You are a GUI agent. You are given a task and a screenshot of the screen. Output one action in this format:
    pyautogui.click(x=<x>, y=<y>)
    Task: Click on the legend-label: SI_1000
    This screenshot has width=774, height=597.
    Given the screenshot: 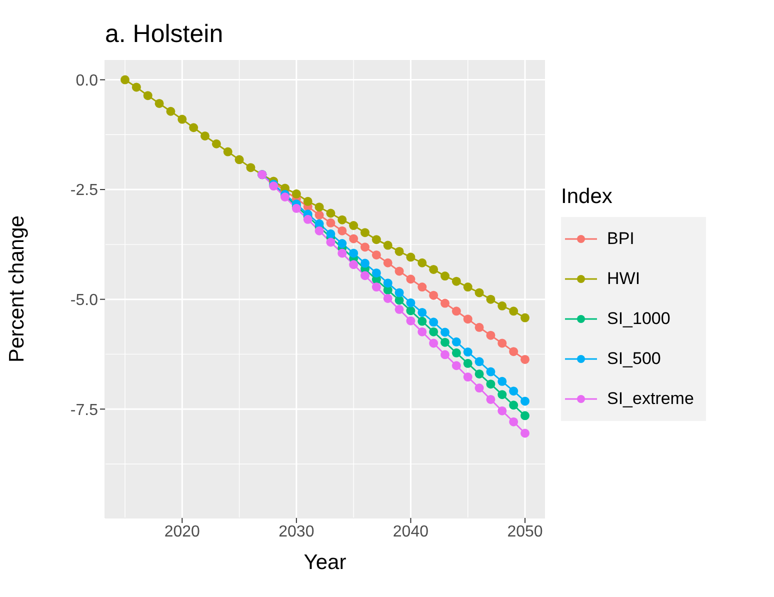 What is the action you would take?
    pyautogui.click(x=638, y=318)
    